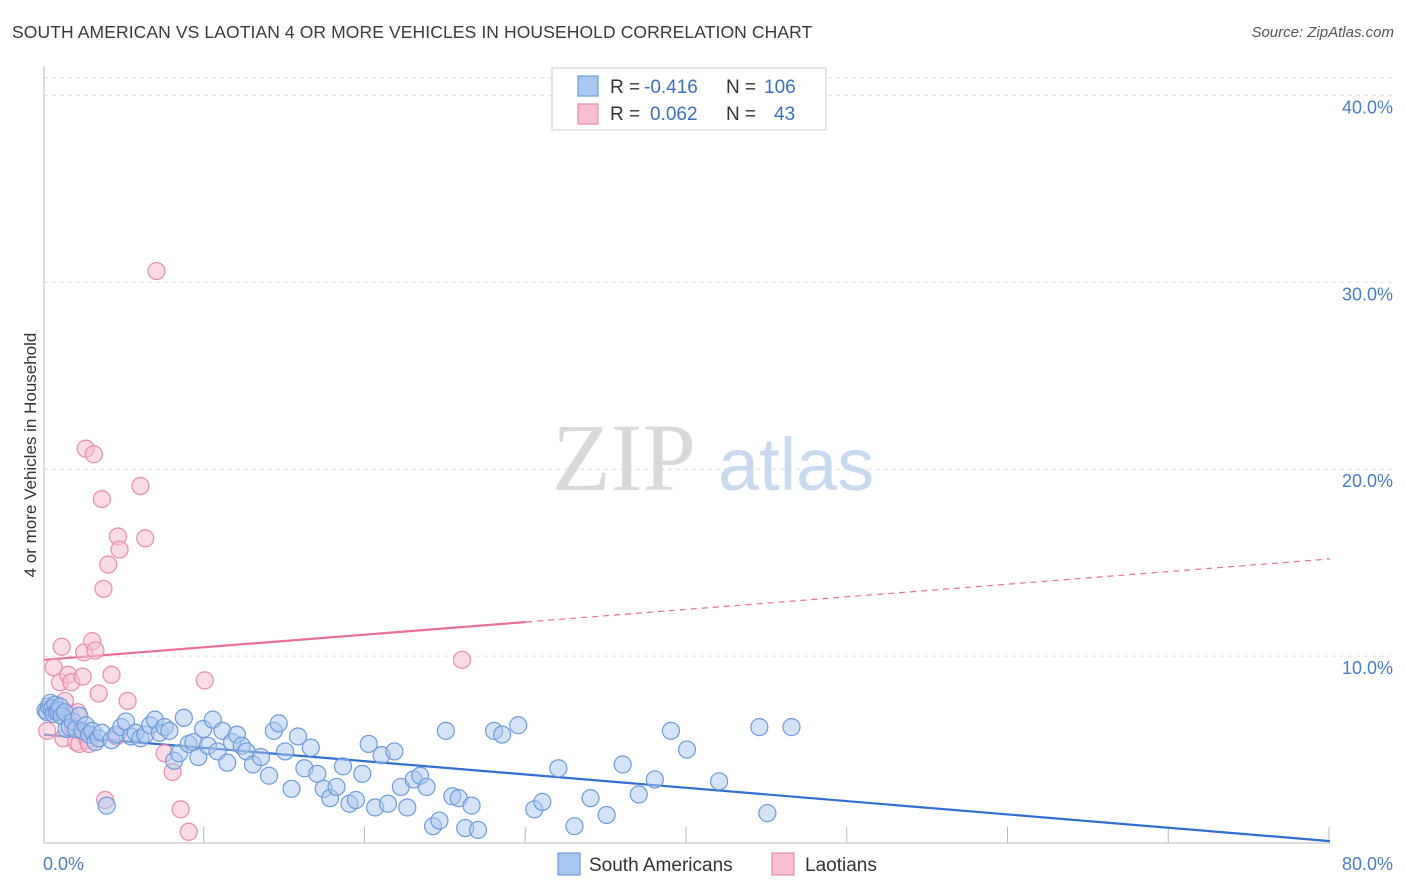 This screenshot has width=1406, height=892. Describe the element at coordinates (588, 86) in the screenshot. I see `legend-swatch-blue` at that location.